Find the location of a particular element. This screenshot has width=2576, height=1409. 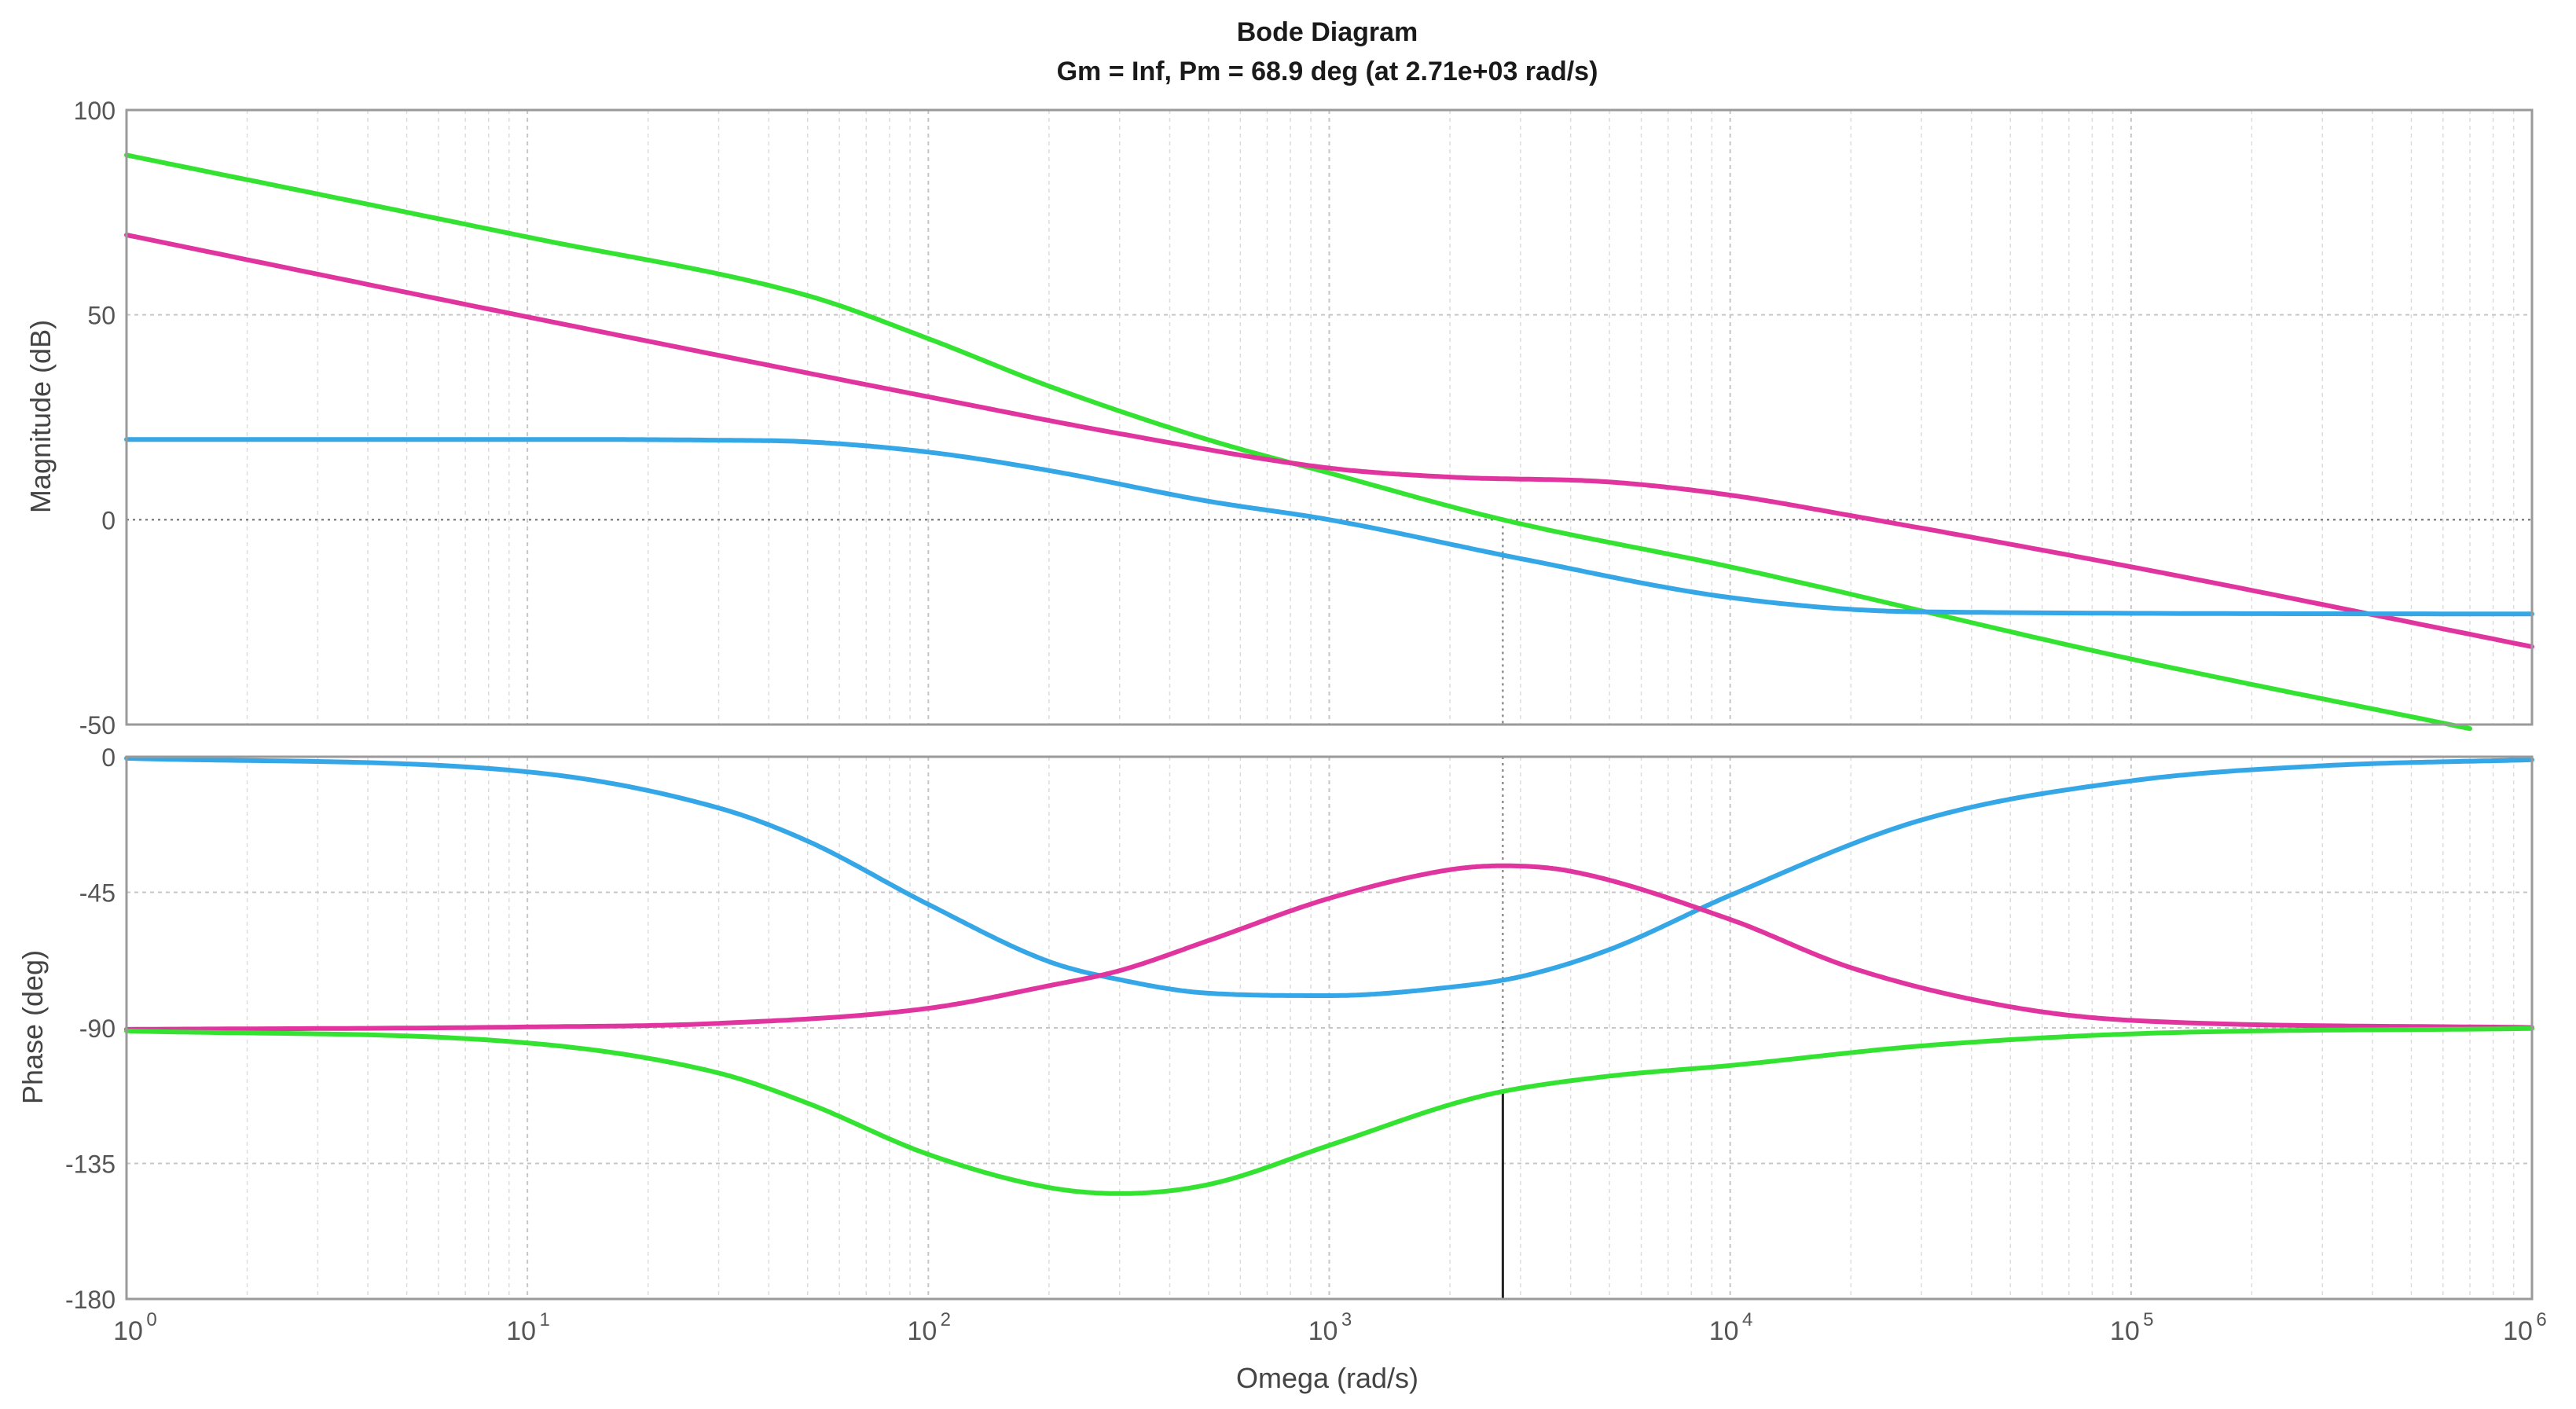

magnitude-y-tick-label: -50 is located at coordinates (97, 725).